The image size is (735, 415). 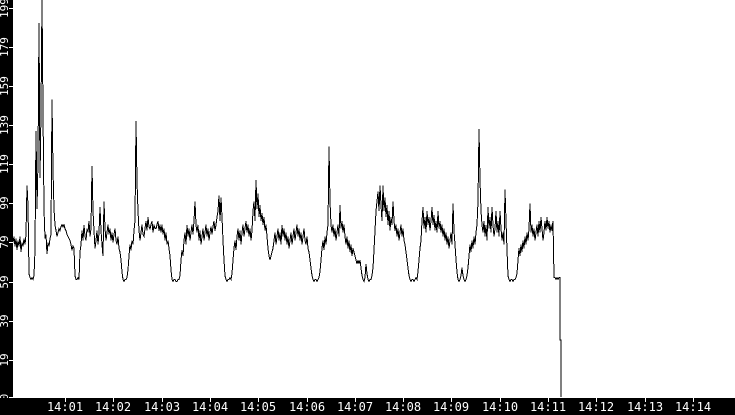 What do you see at coordinates (113, 407) in the screenshot?
I see `x-axis-tick-label: 14:02` at bounding box center [113, 407].